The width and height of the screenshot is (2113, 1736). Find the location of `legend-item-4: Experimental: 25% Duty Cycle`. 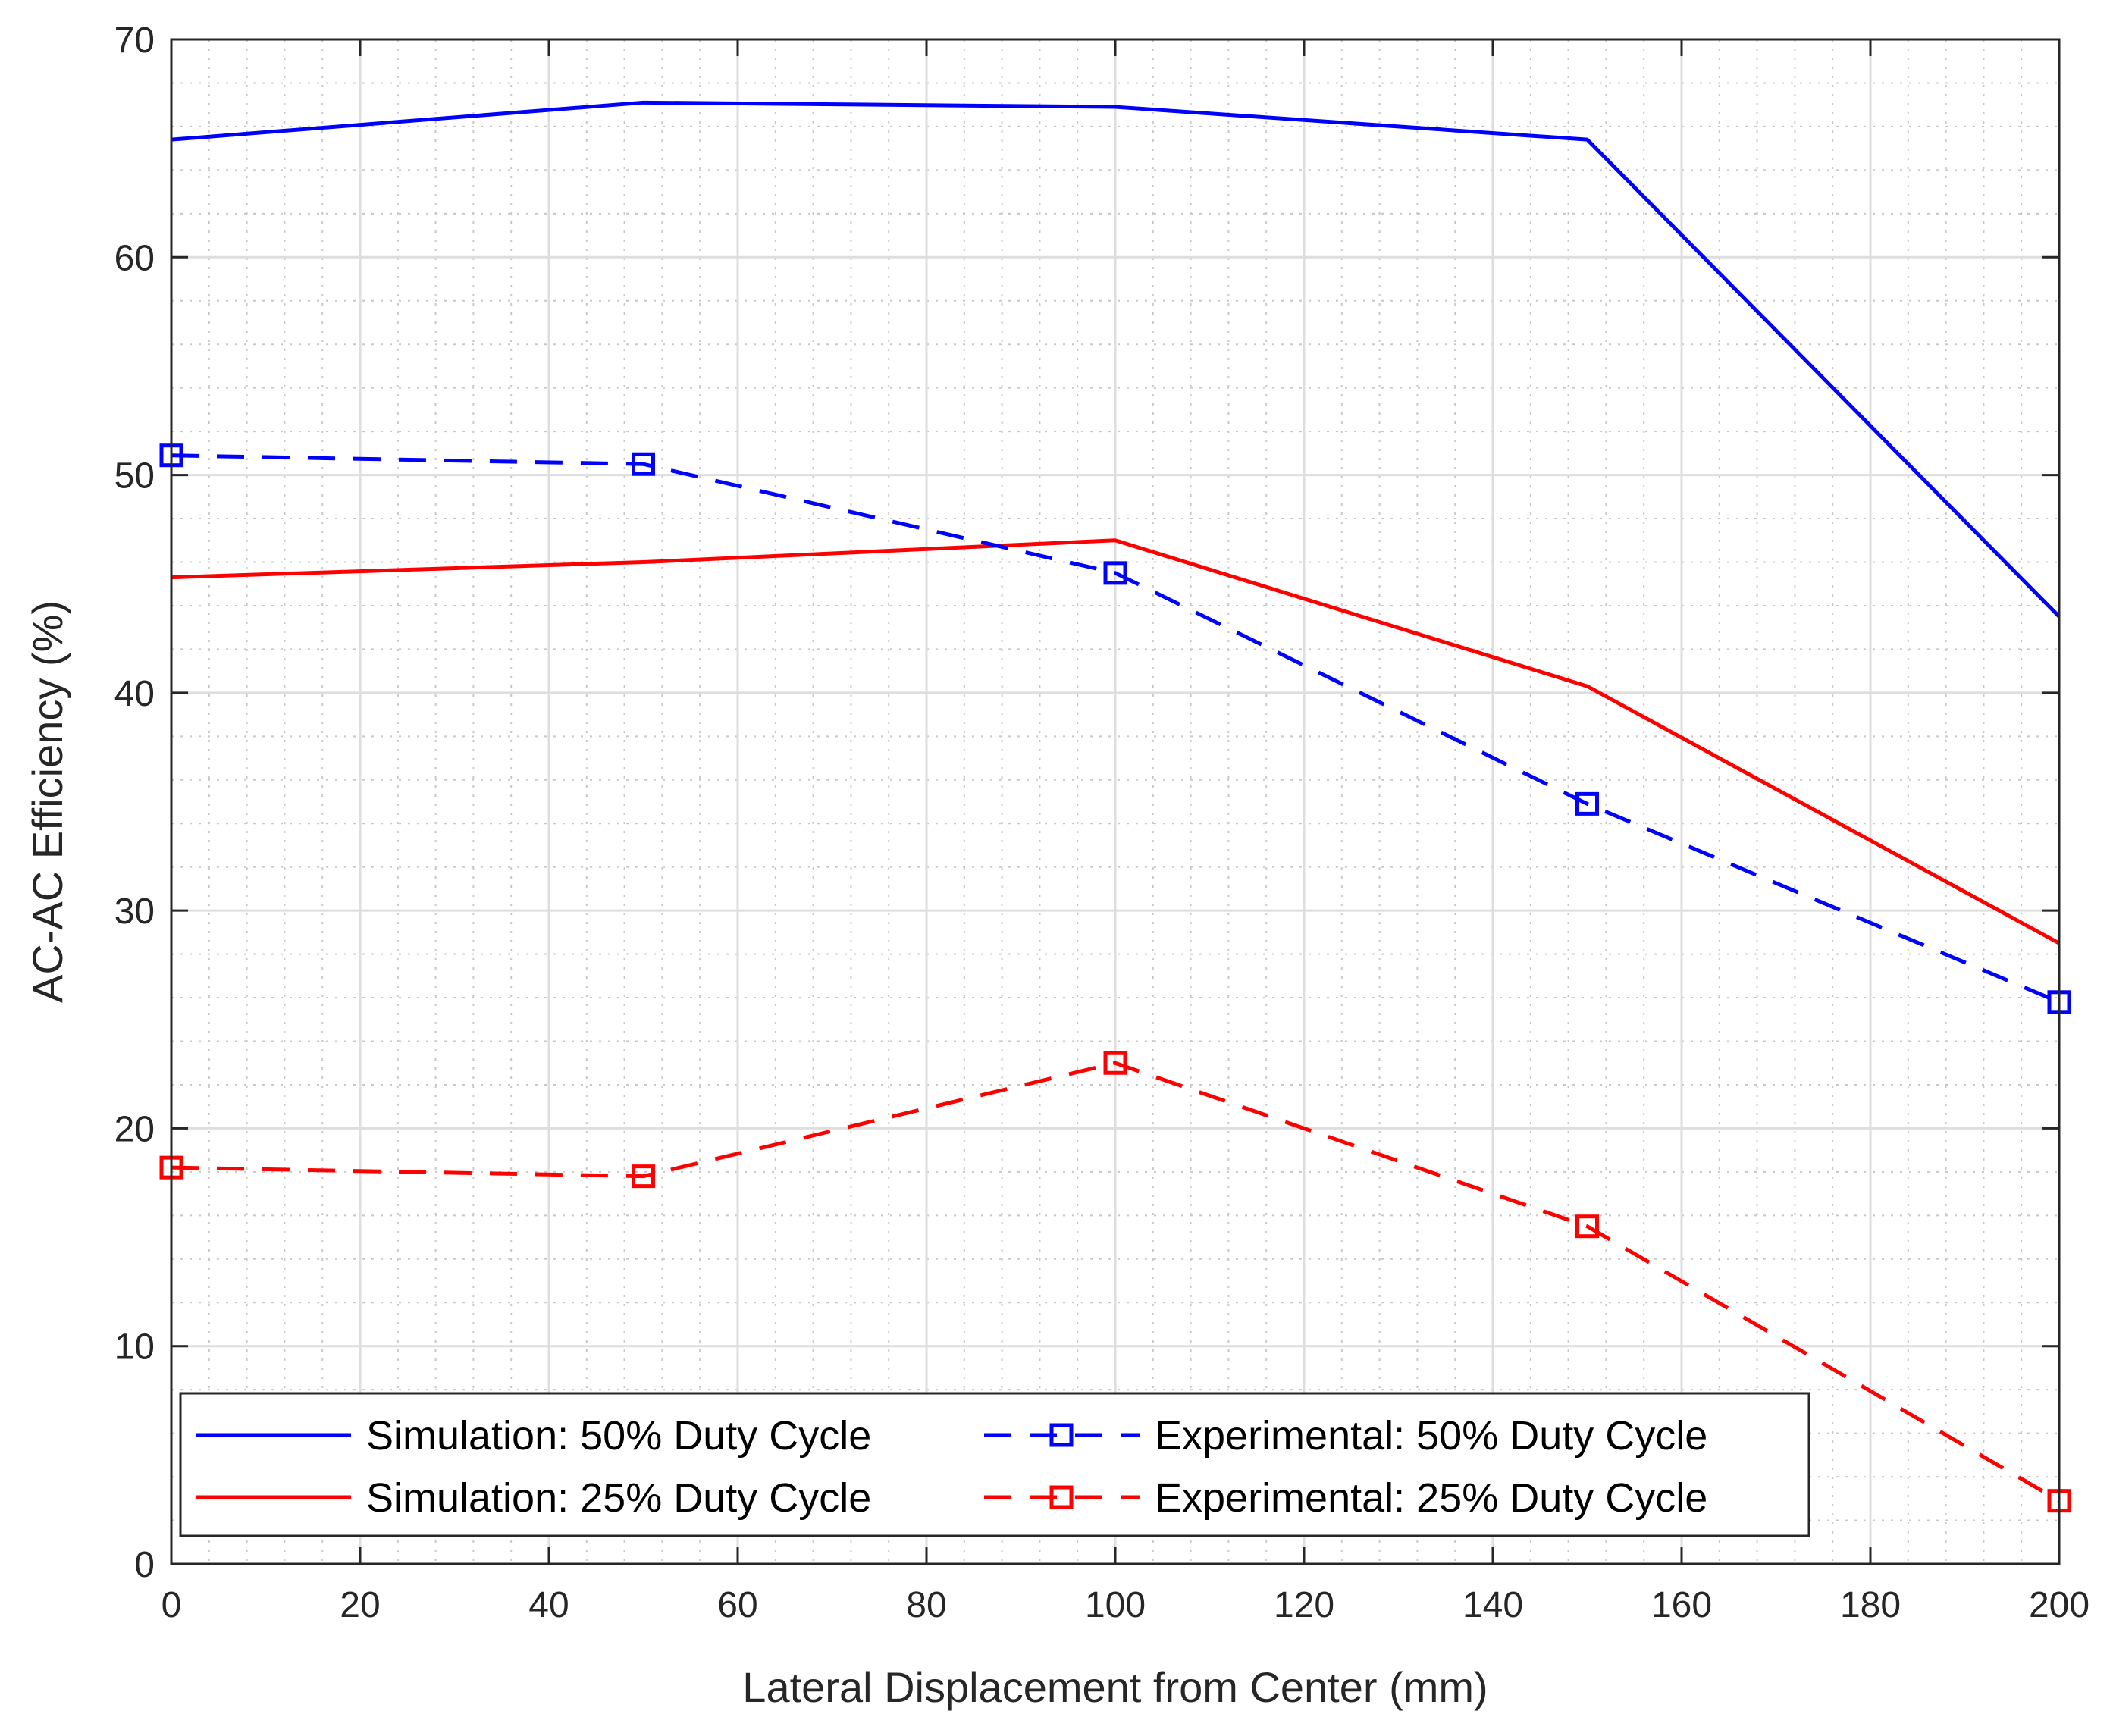

legend-item-4: Experimental: 25% Duty Cycle is located at coordinates (1346, 1498).